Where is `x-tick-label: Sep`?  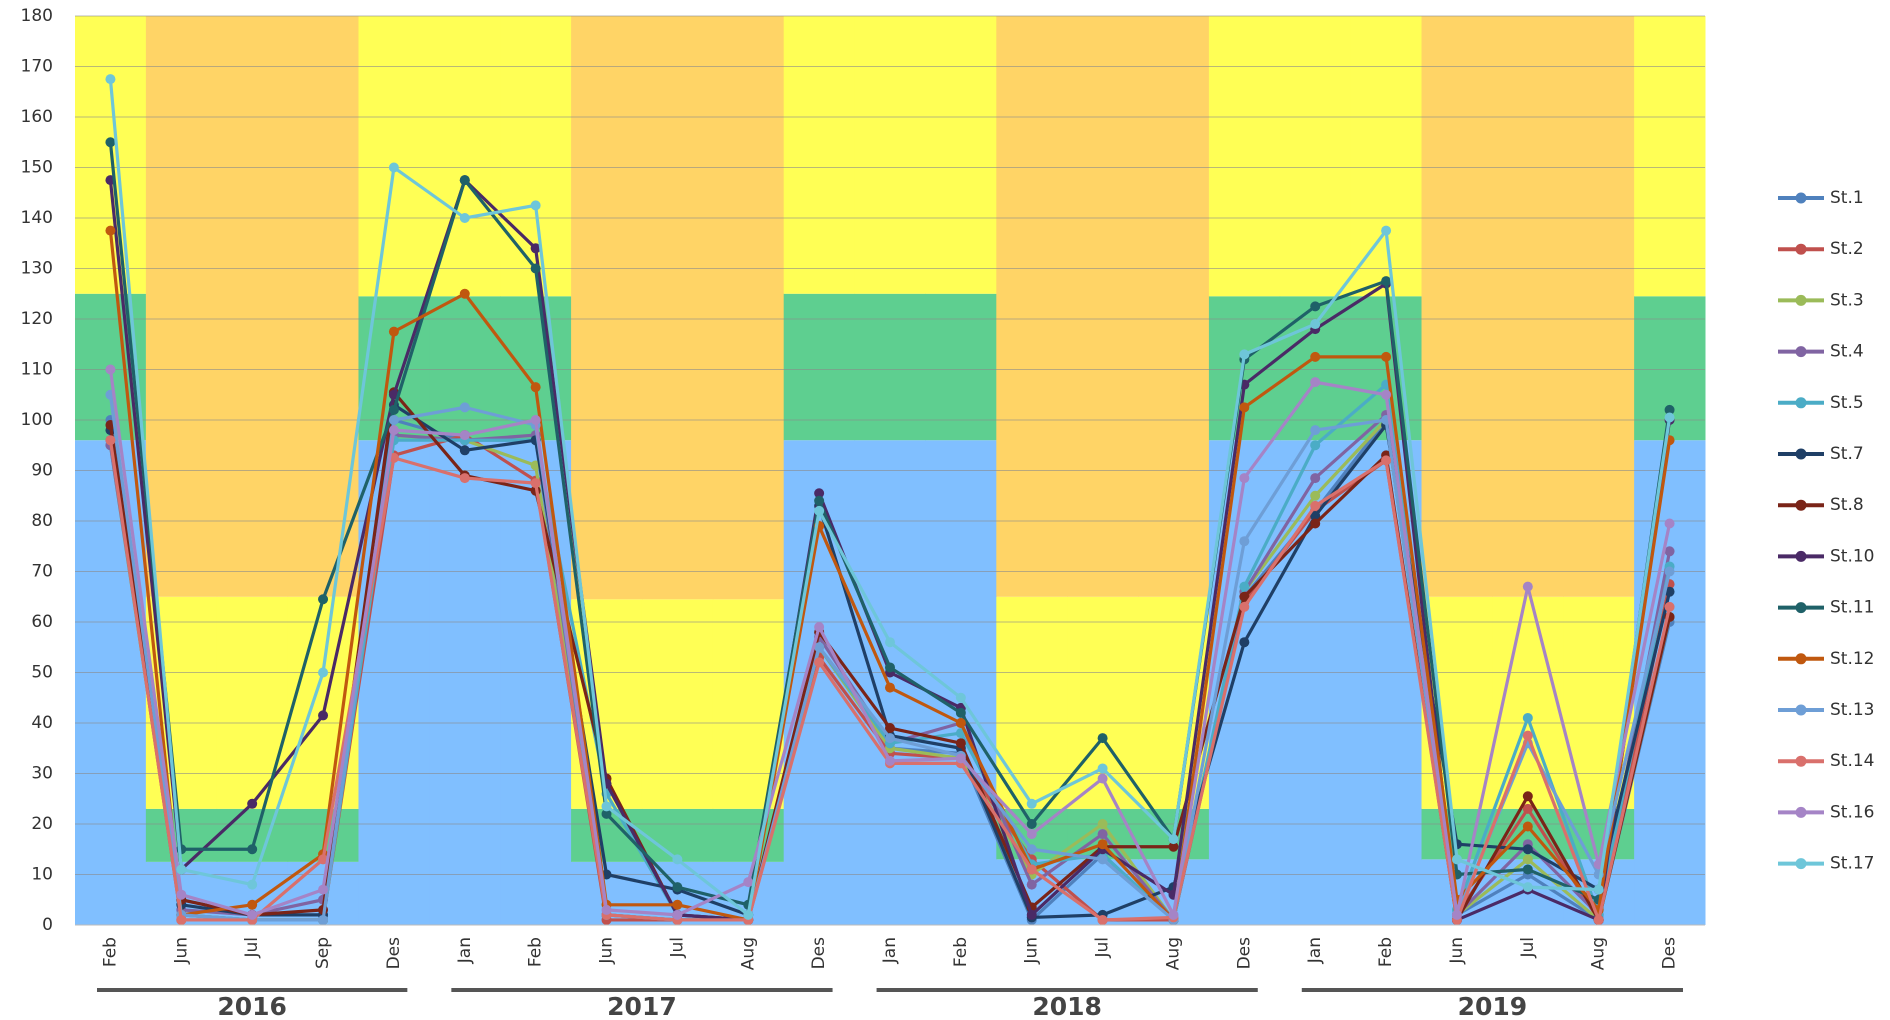 x-tick-label: Sep is located at coordinates (323, 953).